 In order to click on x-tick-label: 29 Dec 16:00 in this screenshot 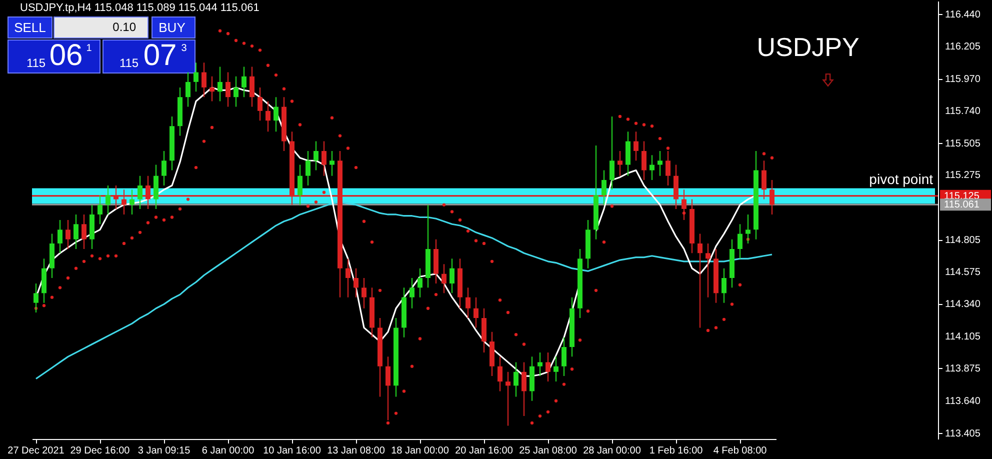, I will do `click(100, 451)`.